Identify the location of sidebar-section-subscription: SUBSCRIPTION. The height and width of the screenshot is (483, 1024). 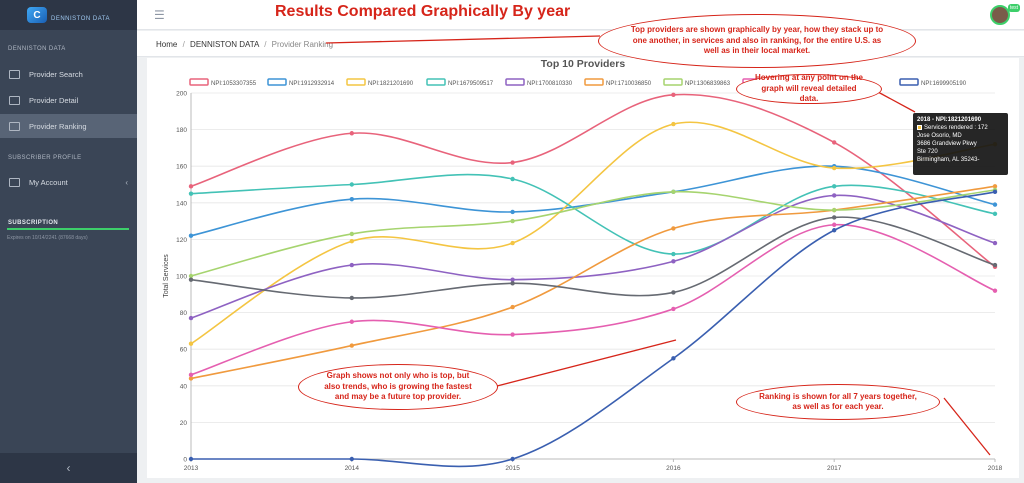
(33, 223).